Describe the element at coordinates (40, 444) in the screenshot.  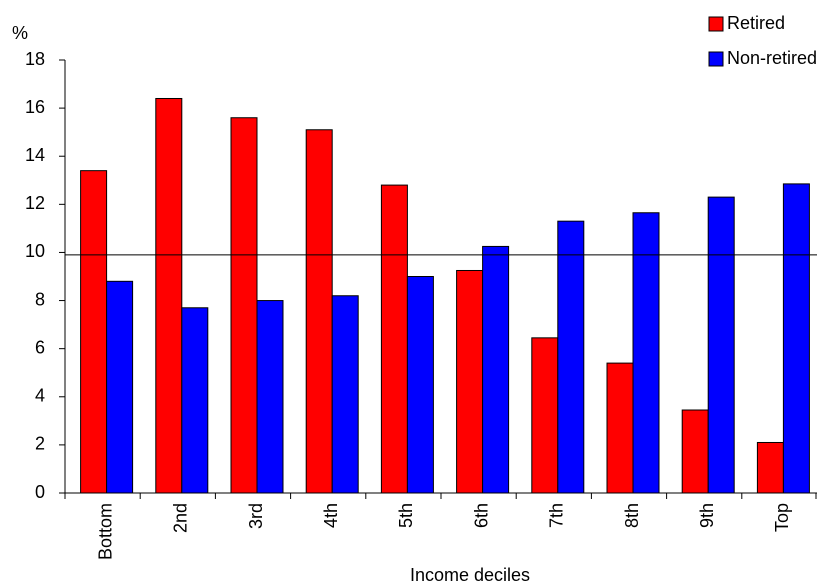
I see `y-tick-label: 2` at that location.